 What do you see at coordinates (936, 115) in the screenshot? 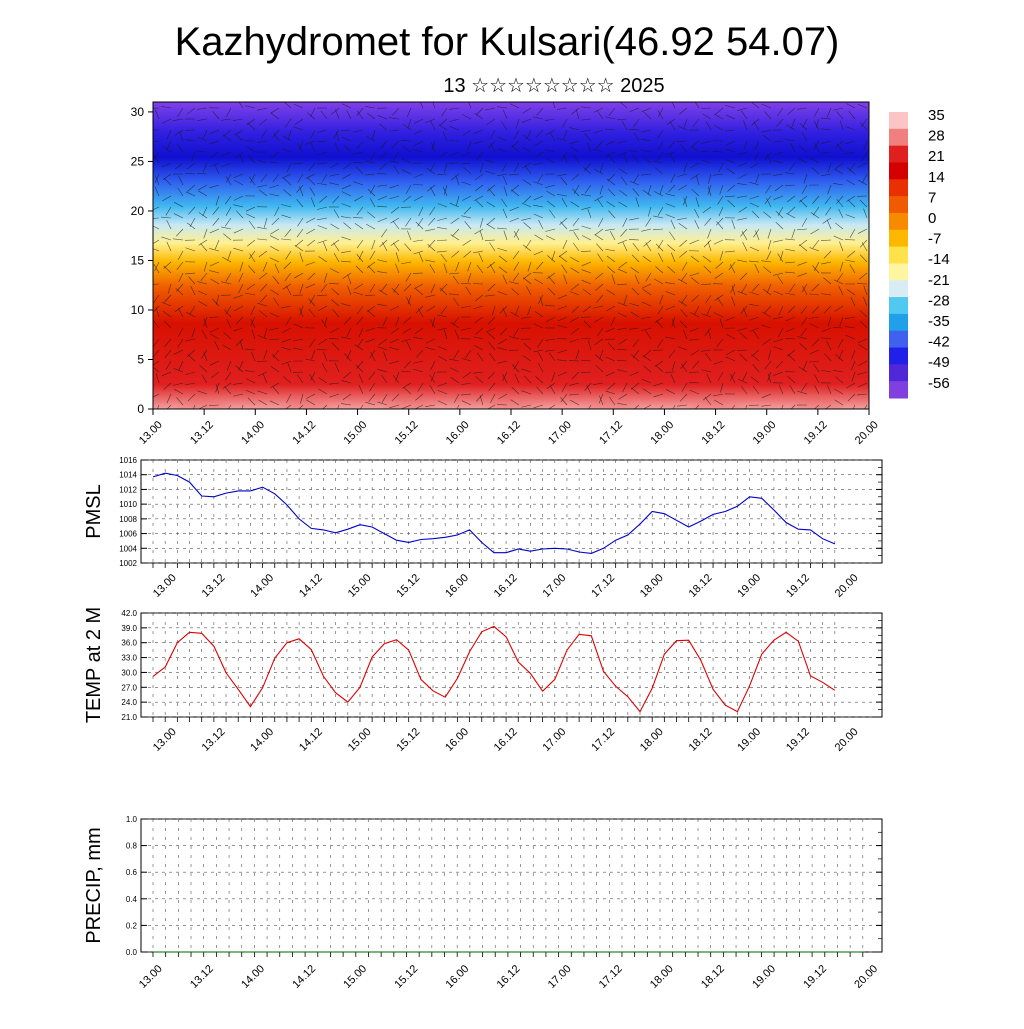
I see `colorbar-label: 35` at bounding box center [936, 115].